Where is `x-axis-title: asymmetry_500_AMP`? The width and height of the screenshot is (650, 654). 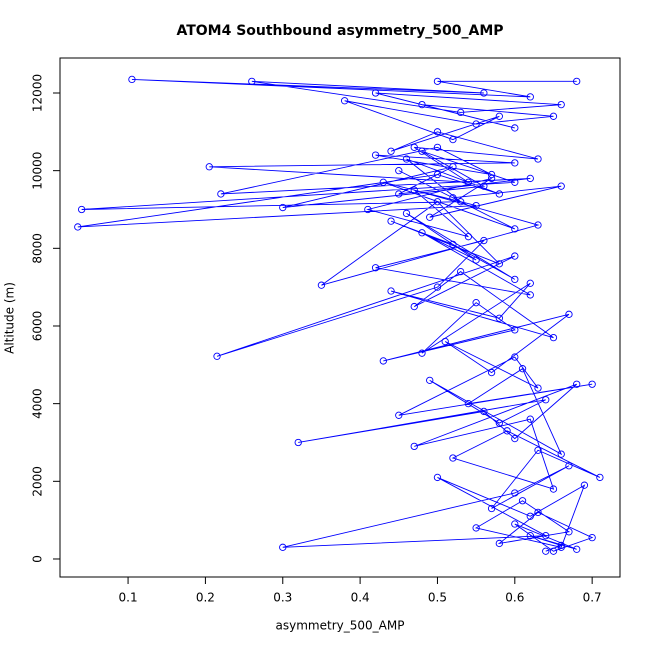 x-axis-title: asymmetry_500_AMP is located at coordinates (340, 626).